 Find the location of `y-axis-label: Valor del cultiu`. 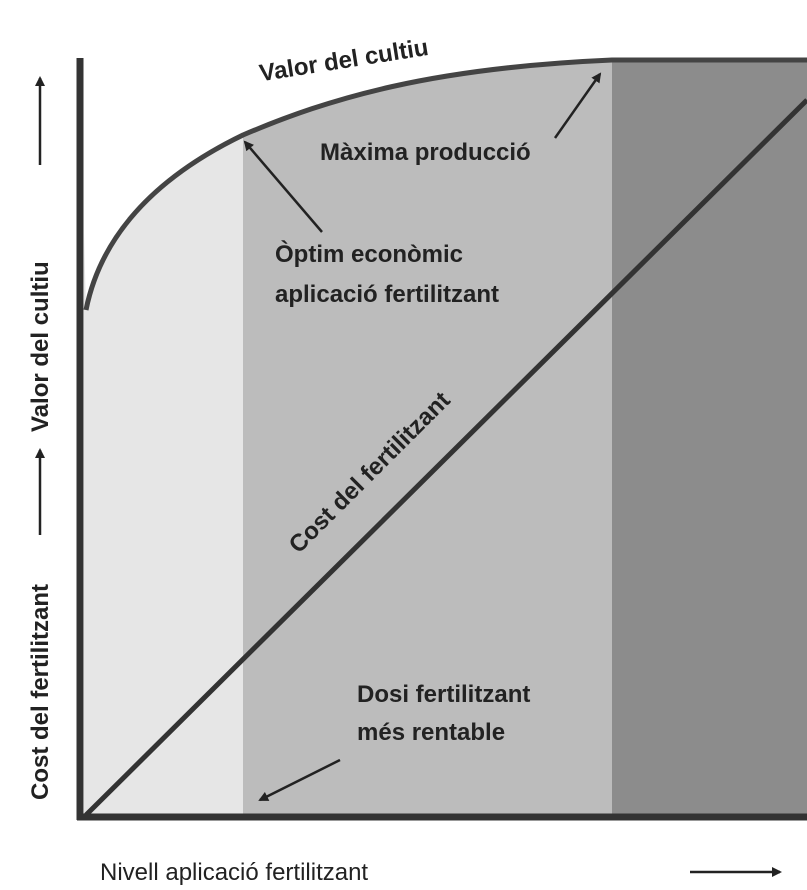

y-axis-label: Valor del cultiu is located at coordinates (40, 346).